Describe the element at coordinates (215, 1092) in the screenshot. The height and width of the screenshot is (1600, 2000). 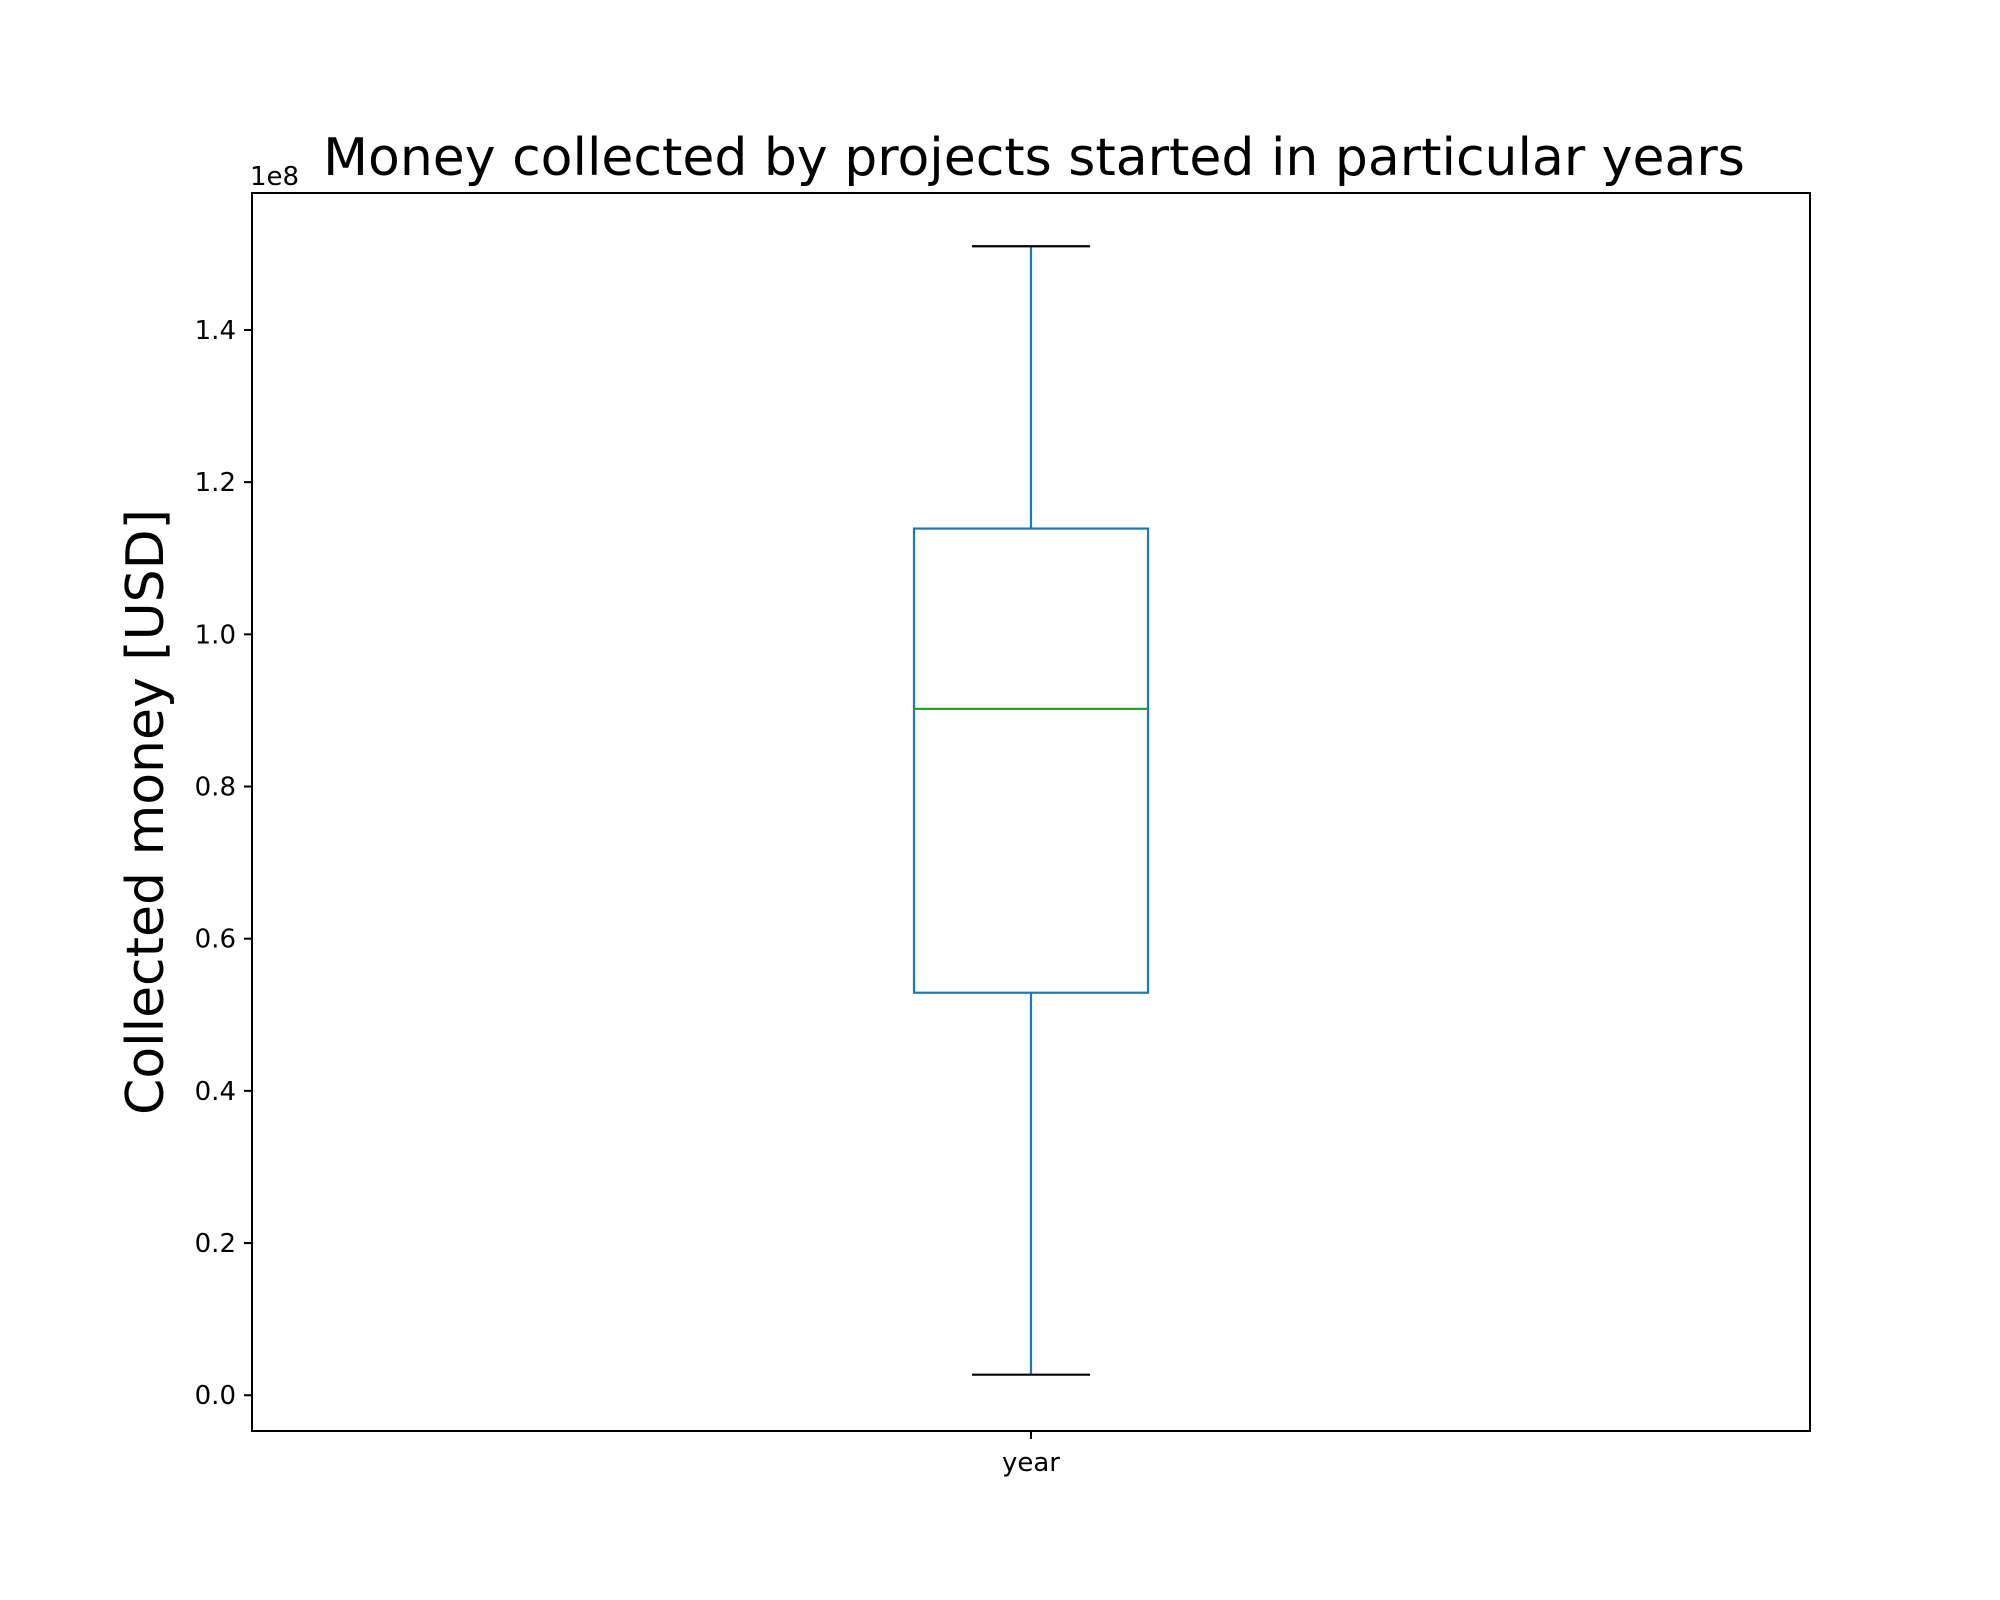
I see `y-tick-label: 0.4` at that location.